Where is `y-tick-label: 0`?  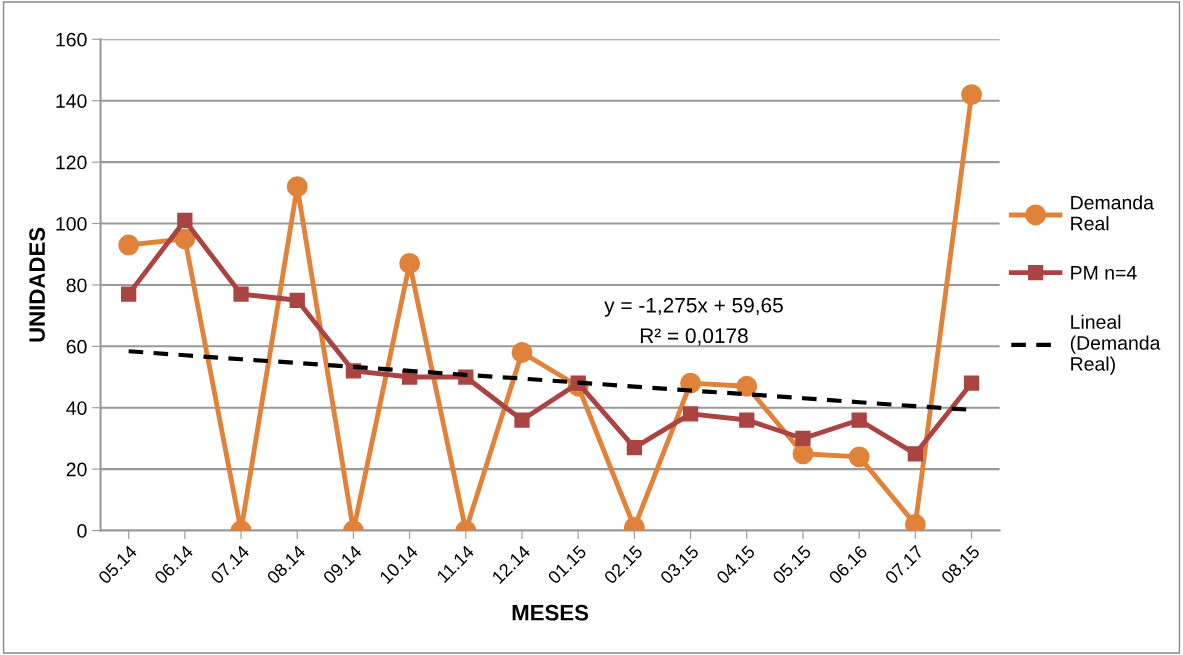 y-tick-label: 0 is located at coordinates (82, 531).